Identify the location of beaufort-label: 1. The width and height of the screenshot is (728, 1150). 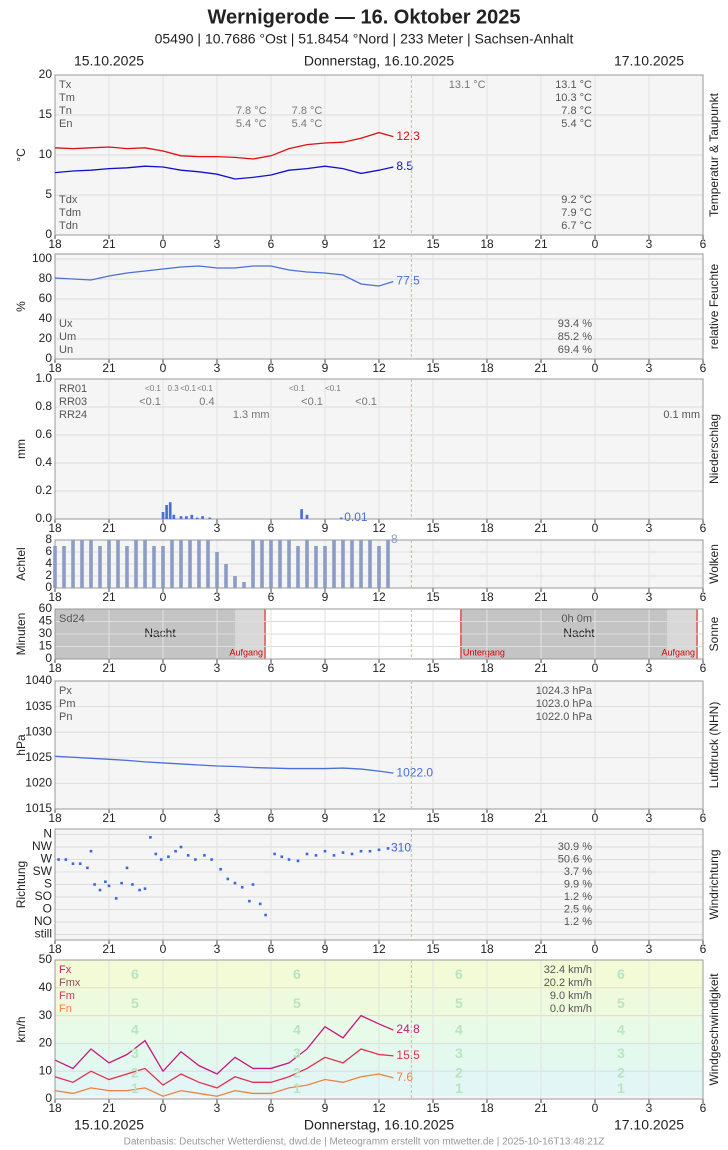
(135, 1088).